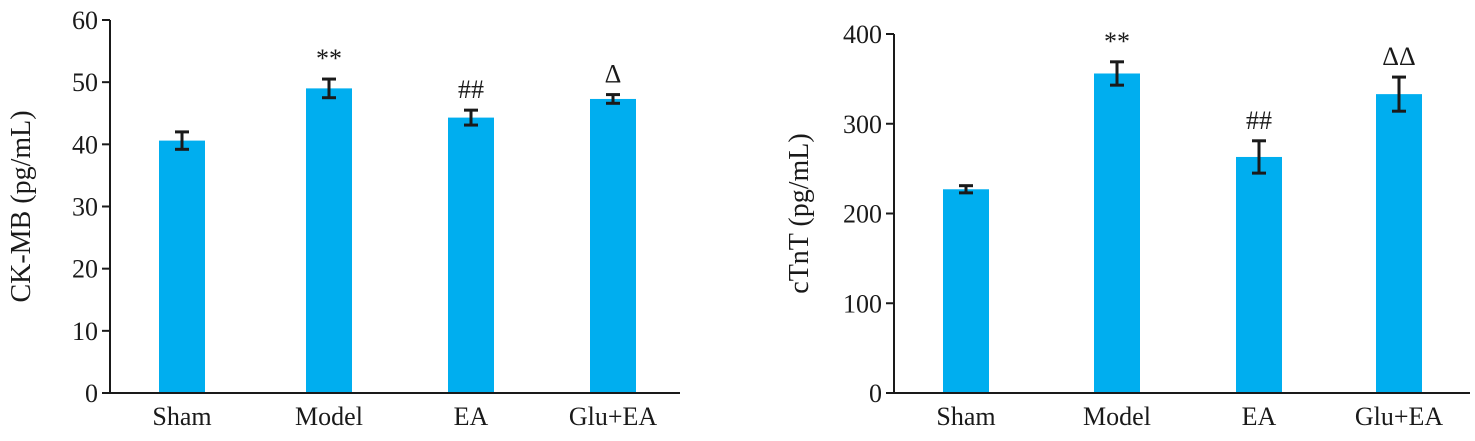  What do you see at coordinates (1117, 41) in the screenshot?
I see `ctnt-significance-label-1: **` at bounding box center [1117, 41].